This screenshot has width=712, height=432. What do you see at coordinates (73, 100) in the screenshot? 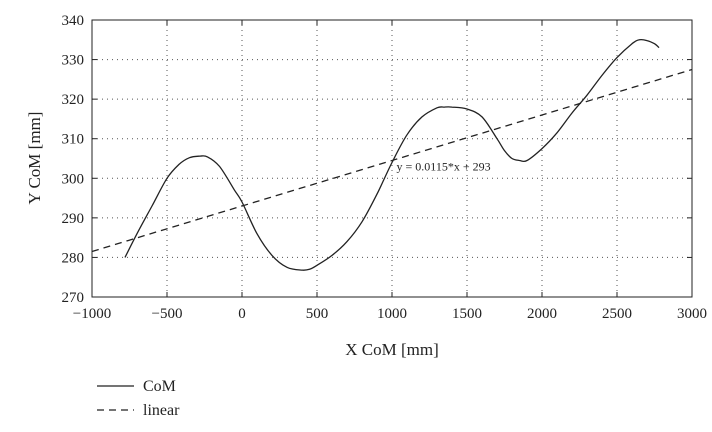
I see `y-tick-label: 320` at bounding box center [73, 100].